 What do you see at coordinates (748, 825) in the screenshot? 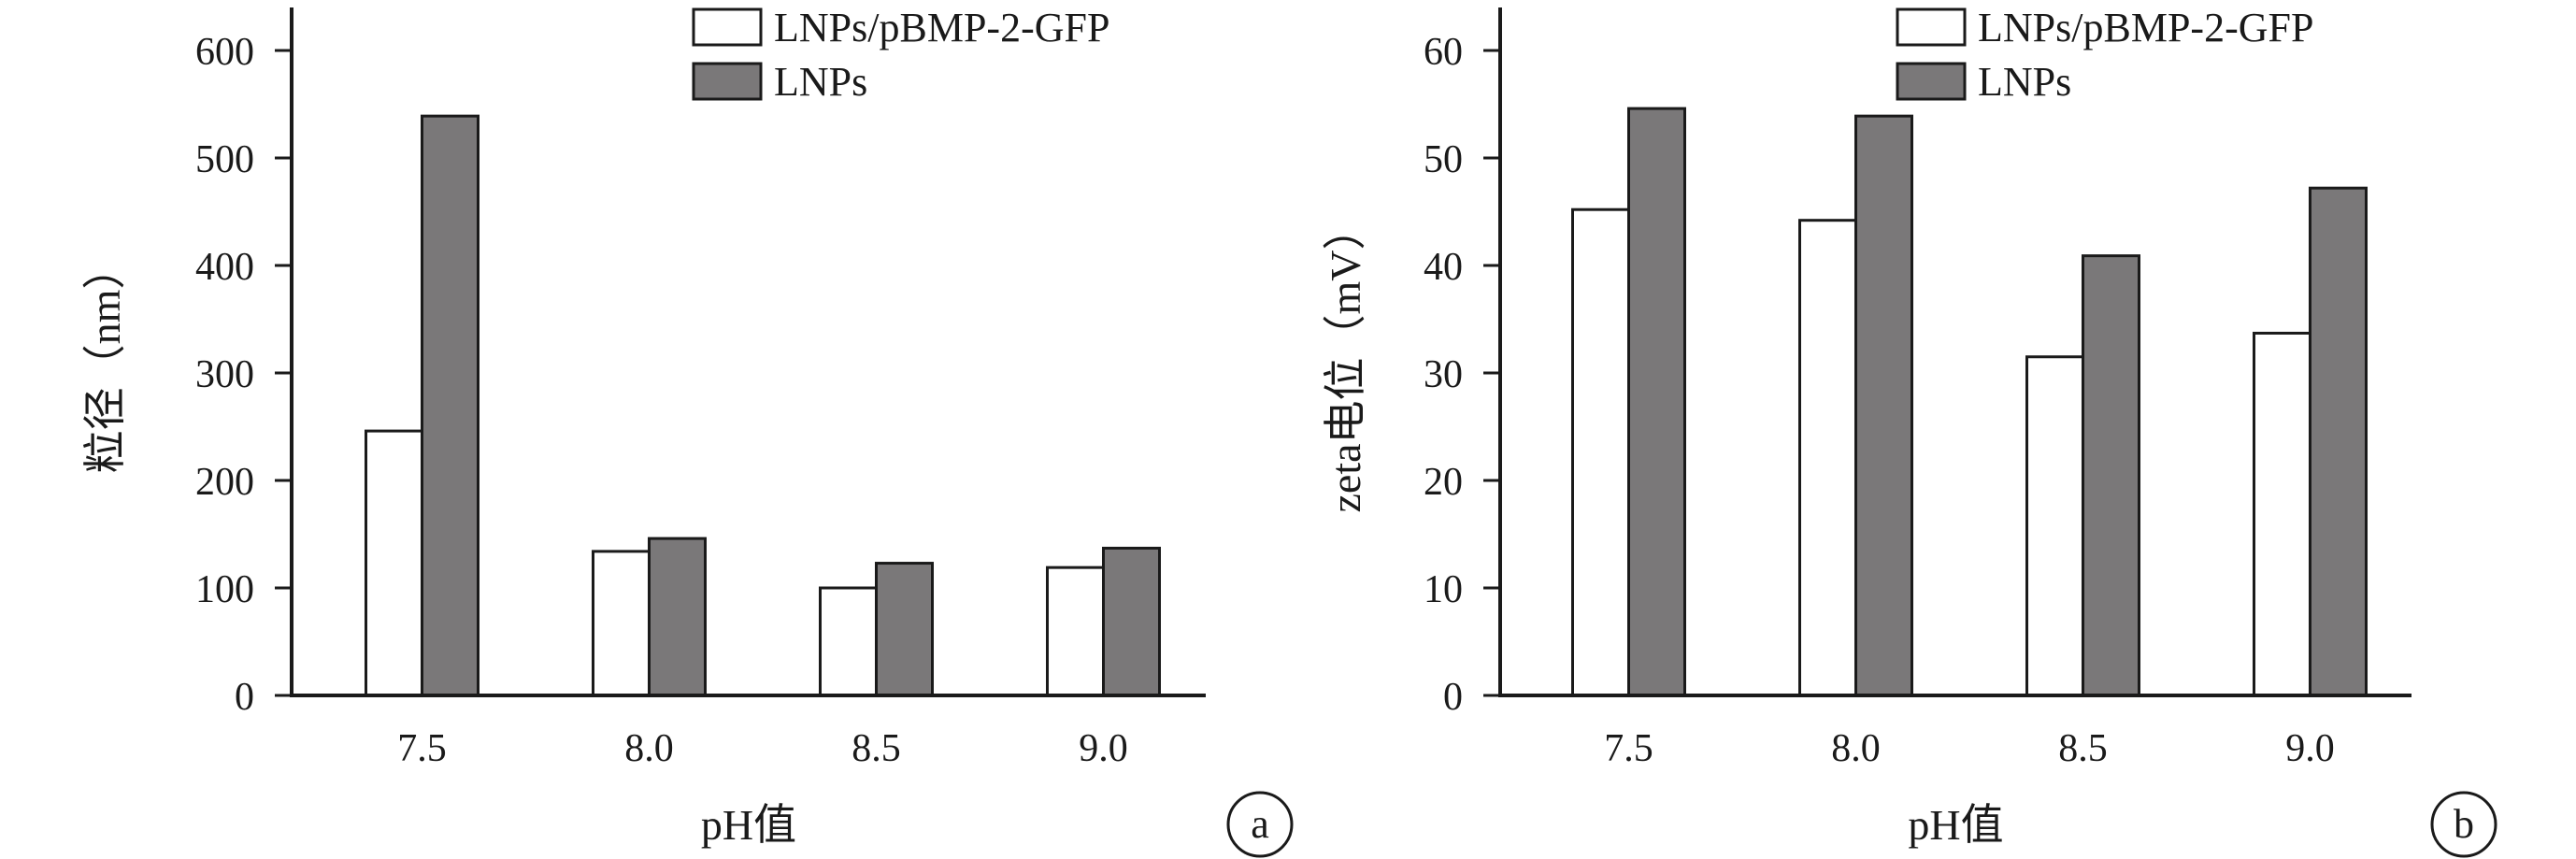
I see `x-axis-title-a: pH值` at bounding box center [748, 825].